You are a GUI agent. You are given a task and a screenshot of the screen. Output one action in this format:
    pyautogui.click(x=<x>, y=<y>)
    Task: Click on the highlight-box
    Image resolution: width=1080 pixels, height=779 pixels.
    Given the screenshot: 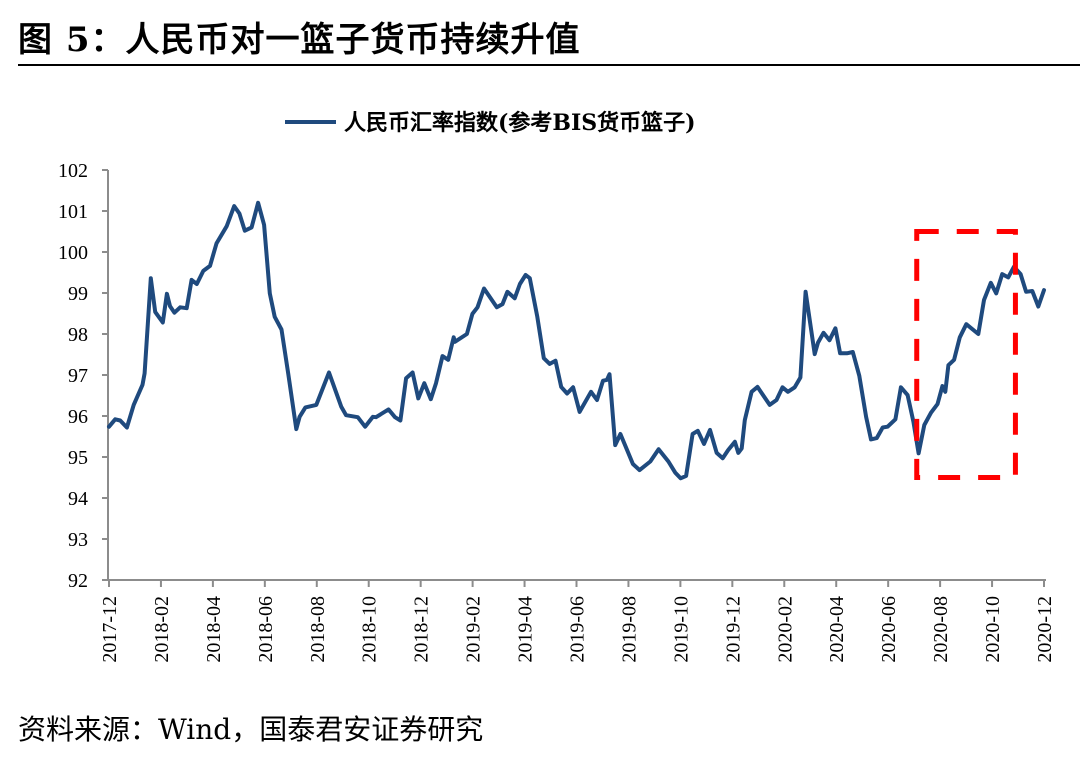 What is the action you would take?
    pyautogui.click(x=966, y=354)
    